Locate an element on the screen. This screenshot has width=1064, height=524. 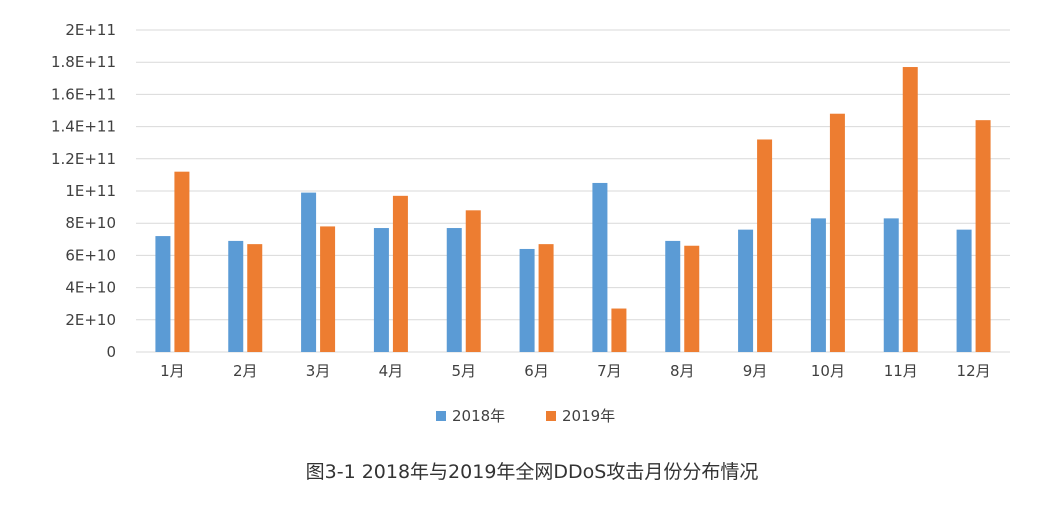
y-tick-label: 4E+10 is located at coordinates (90, 288).